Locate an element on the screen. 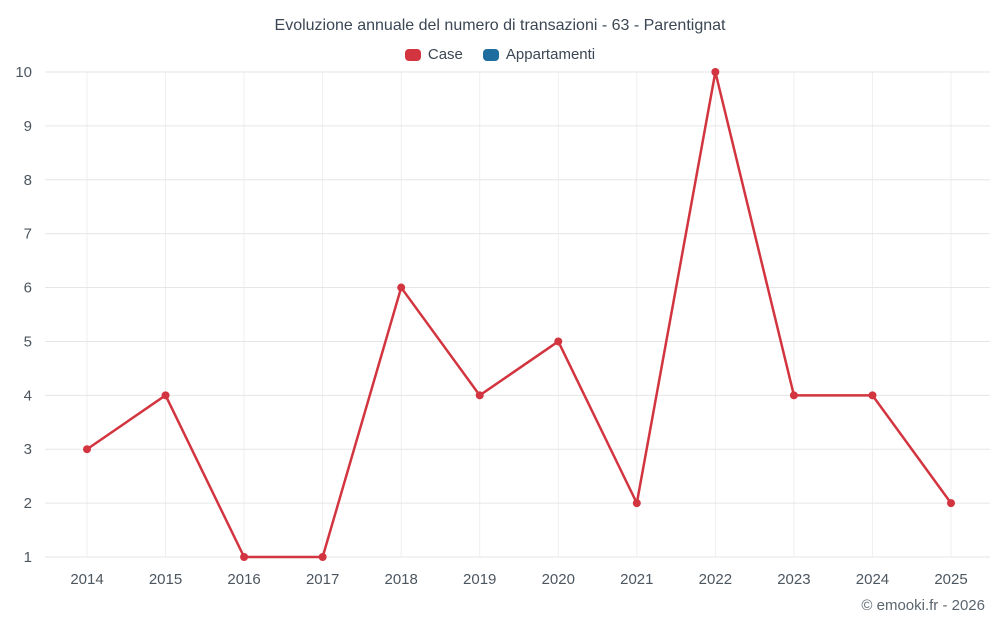 Image resolution: width=1000 pixels, height=625 pixels. legend-label-case: Case is located at coordinates (445, 54).